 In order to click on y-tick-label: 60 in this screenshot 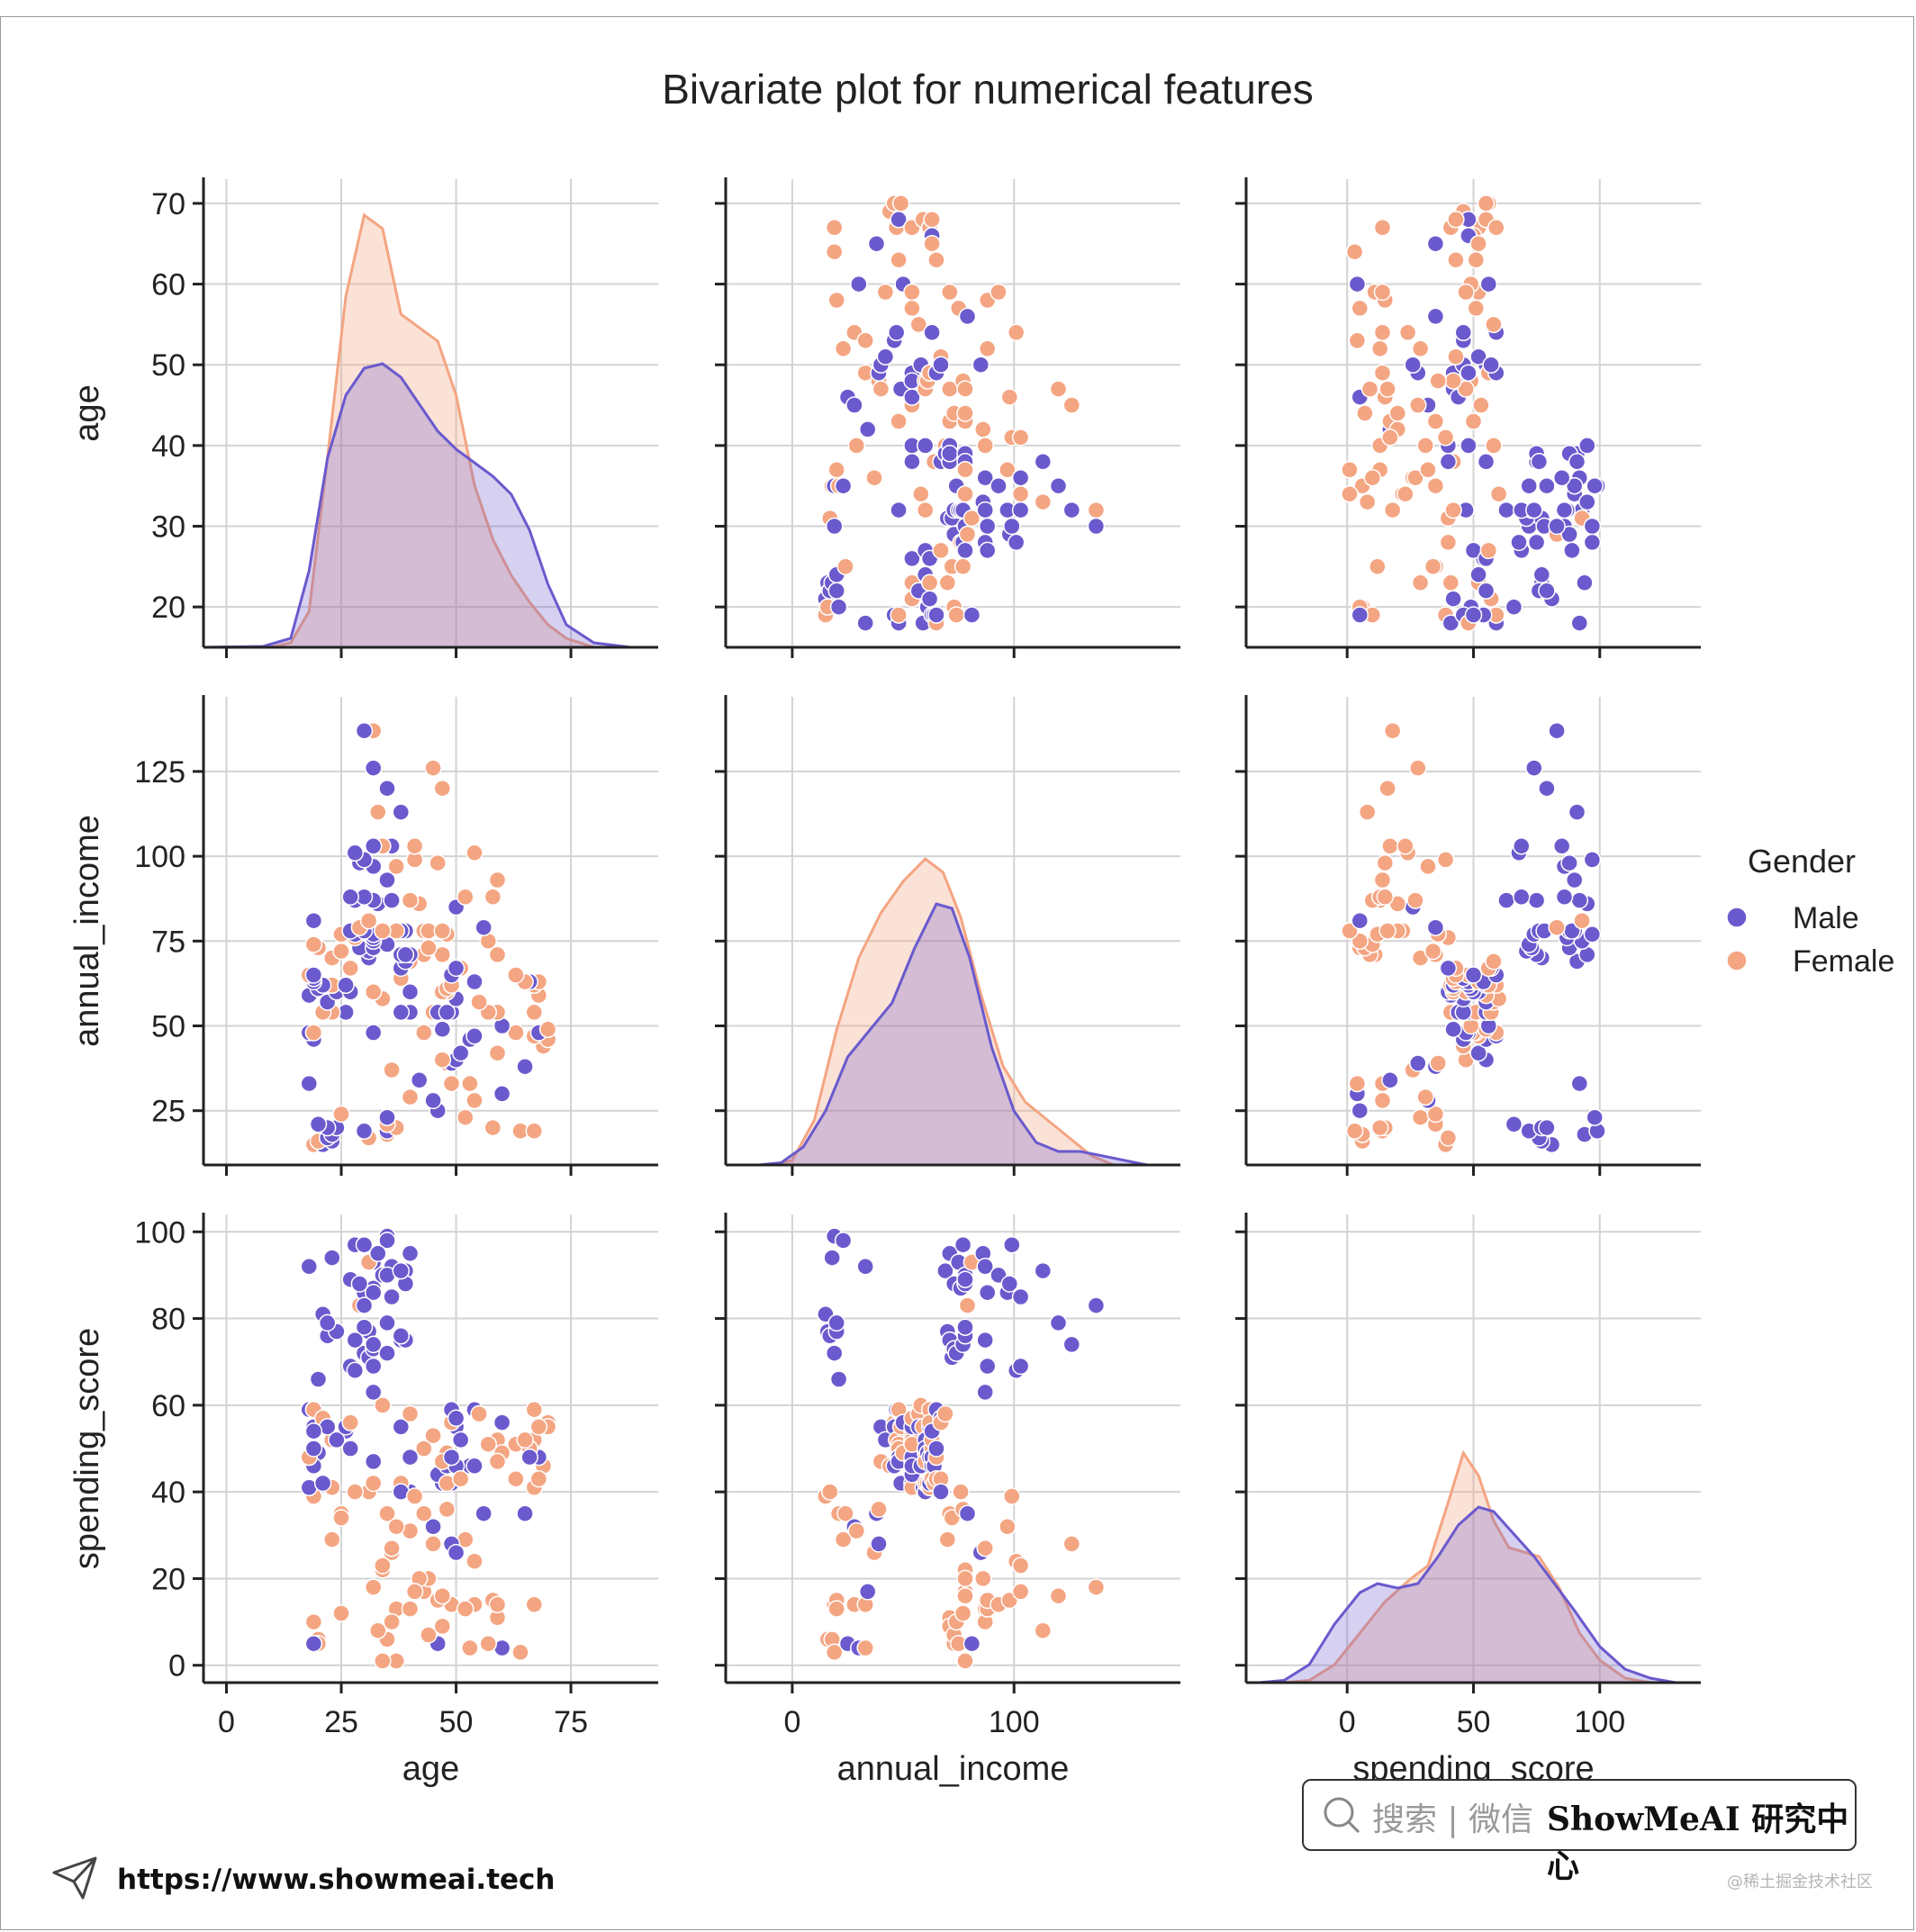, I will do `click(168, 285)`.